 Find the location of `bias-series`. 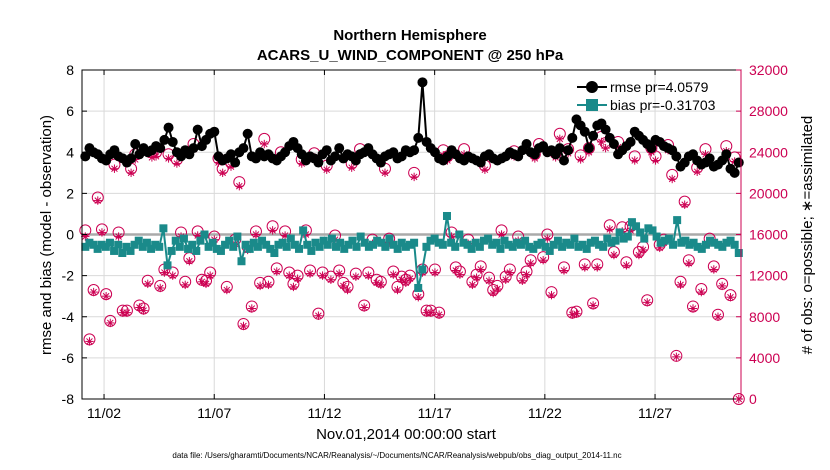

bias-series is located at coordinates (412, 251).